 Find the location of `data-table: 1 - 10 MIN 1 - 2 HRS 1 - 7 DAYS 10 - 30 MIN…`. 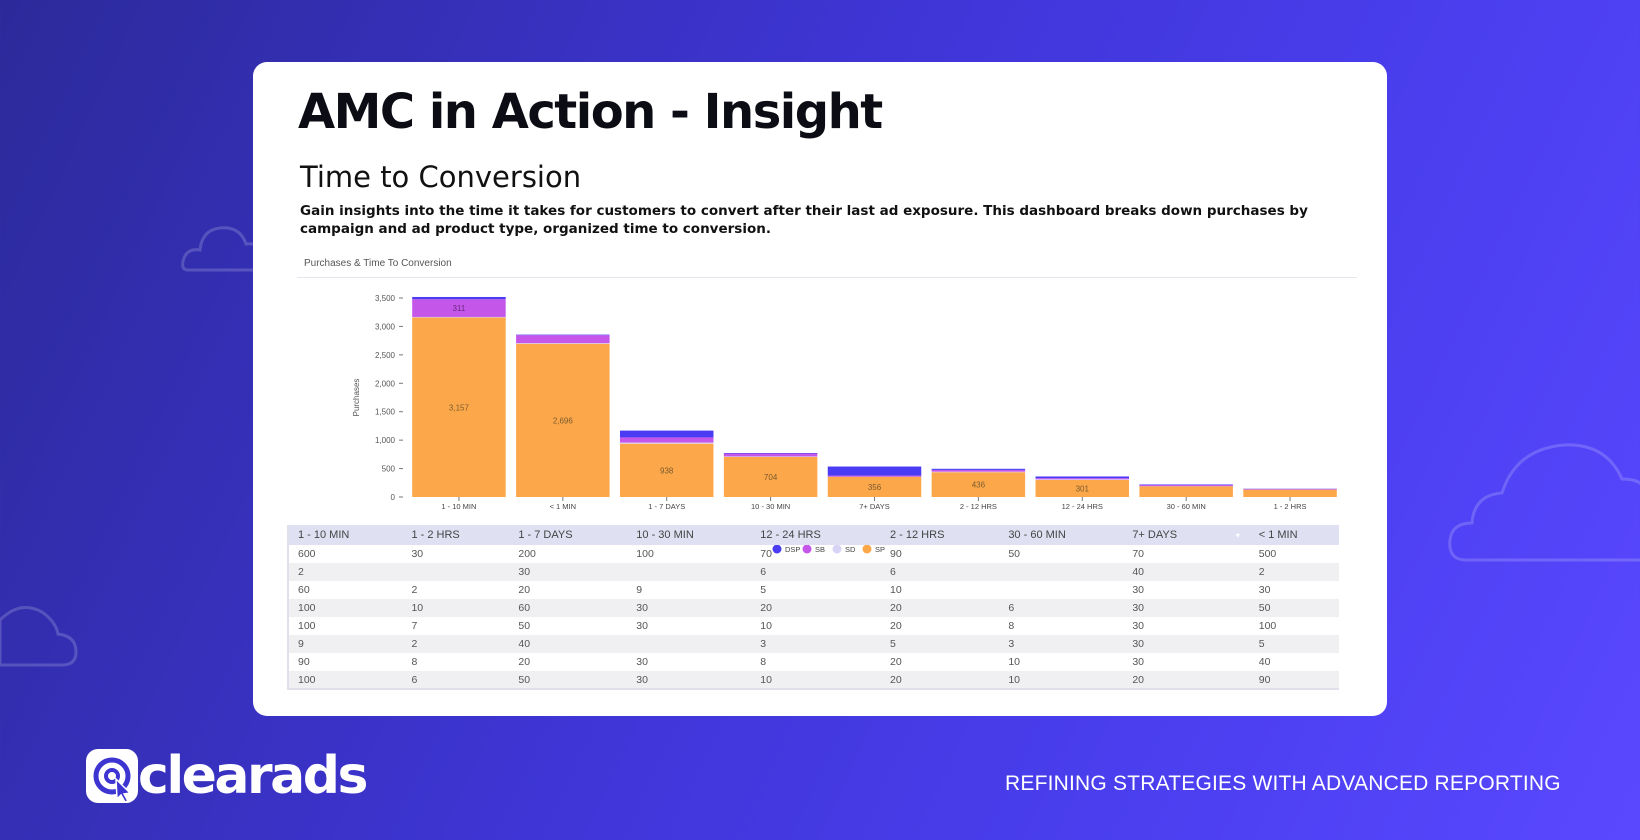

data-table: 1 - 10 MIN 1 - 2 HRS 1 - 7 DAYS 10 - 30 MIN… is located at coordinates (813, 607).